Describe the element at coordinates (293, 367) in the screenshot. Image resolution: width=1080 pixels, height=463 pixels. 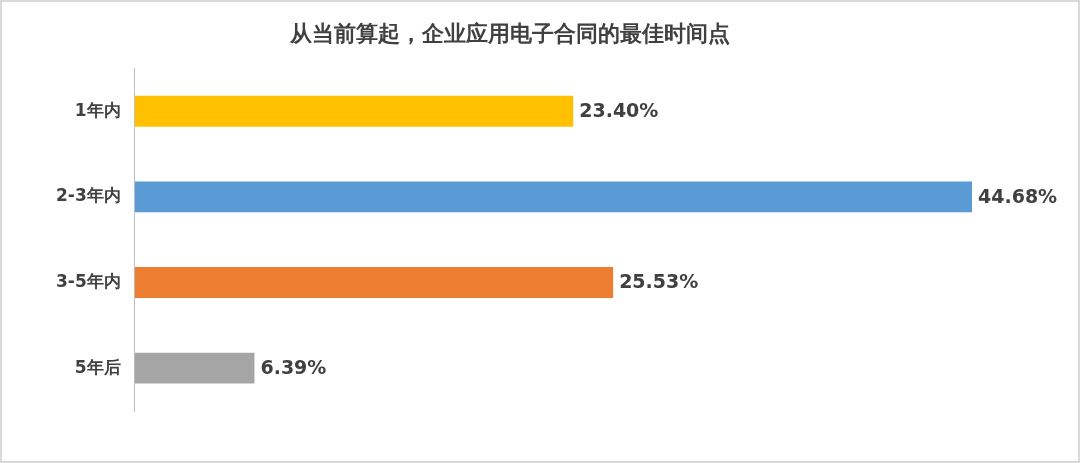
I see `data-label: 6.39%` at that location.